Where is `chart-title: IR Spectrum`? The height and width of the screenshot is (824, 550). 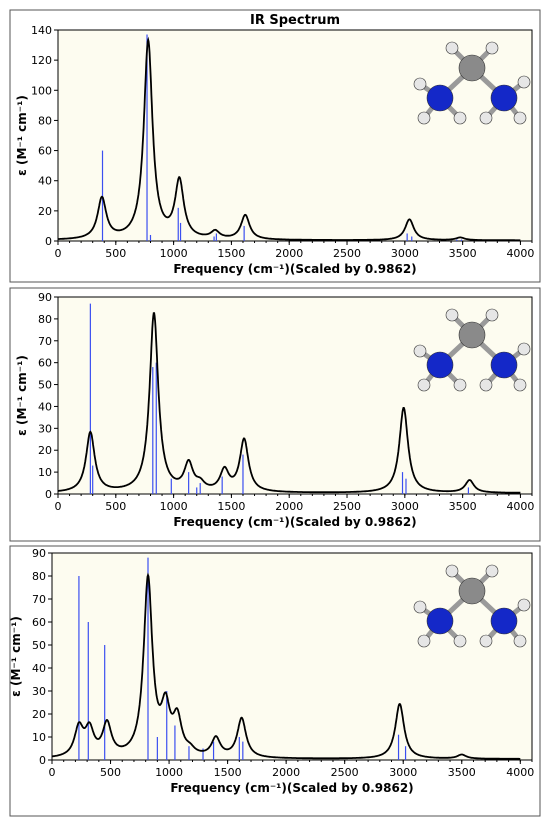 chart-title: IR Spectrum is located at coordinates (295, 20).